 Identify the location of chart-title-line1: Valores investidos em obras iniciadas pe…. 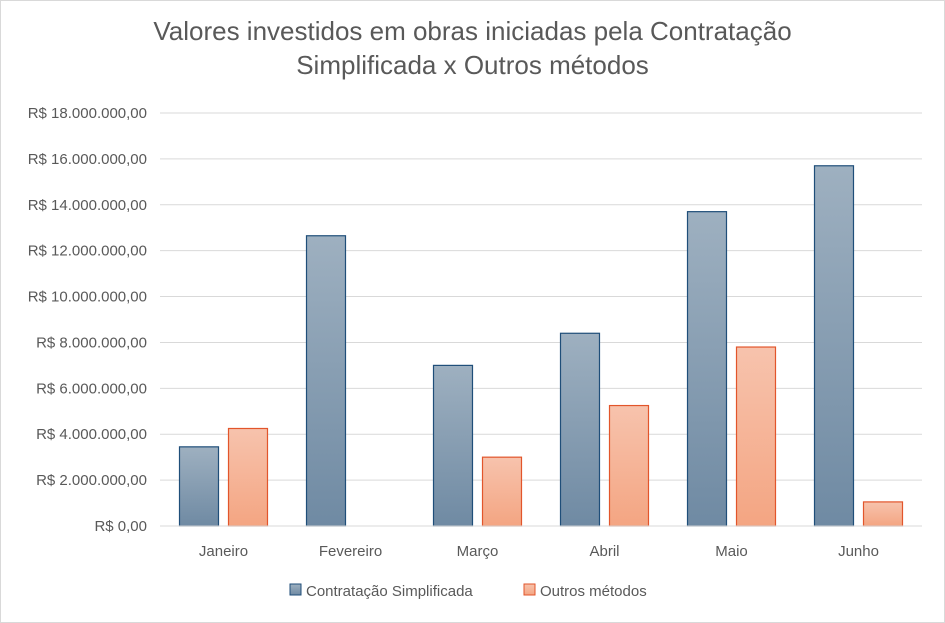
(472, 31).